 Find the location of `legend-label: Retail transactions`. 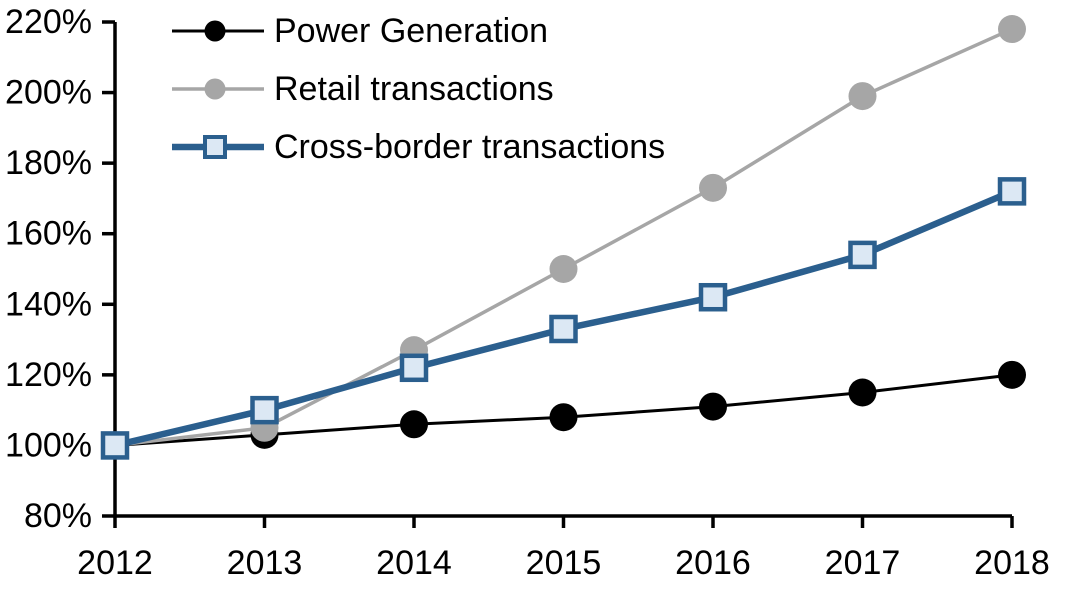

legend-label: Retail transactions is located at coordinates (414, 89).